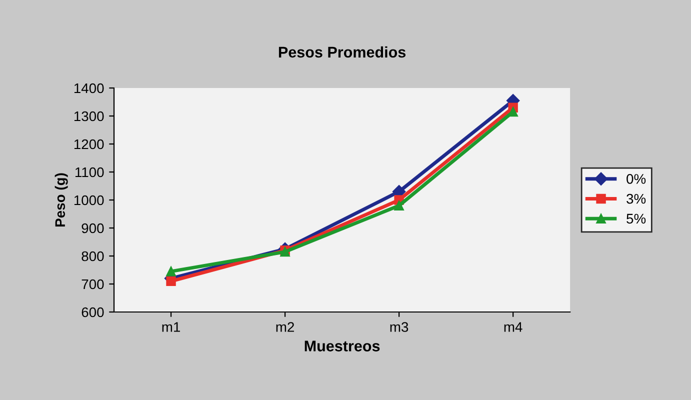 The width and height of the screenshot is (691, 400). I want to click on x-axis-title: Muestreos, so click(342, 346).